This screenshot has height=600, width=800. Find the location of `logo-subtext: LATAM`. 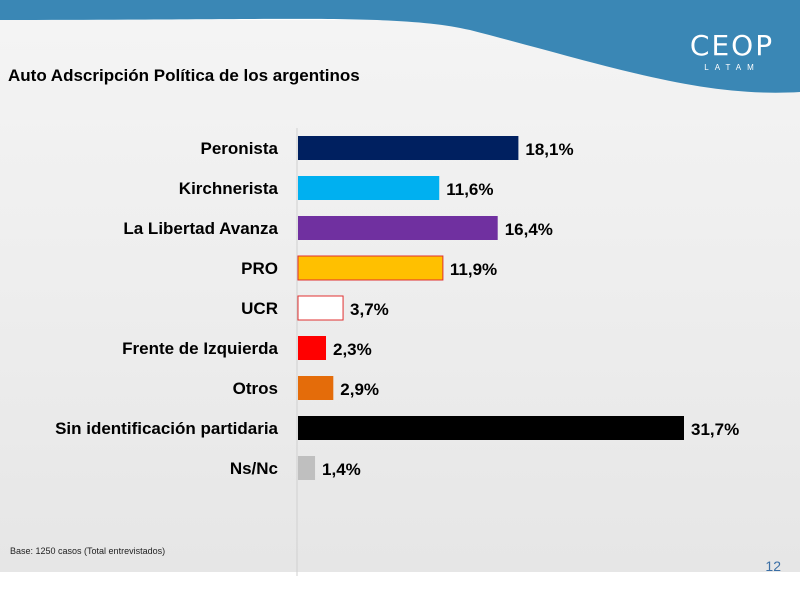

logo-subtext: LATAM is located at coordinates (732, 67).